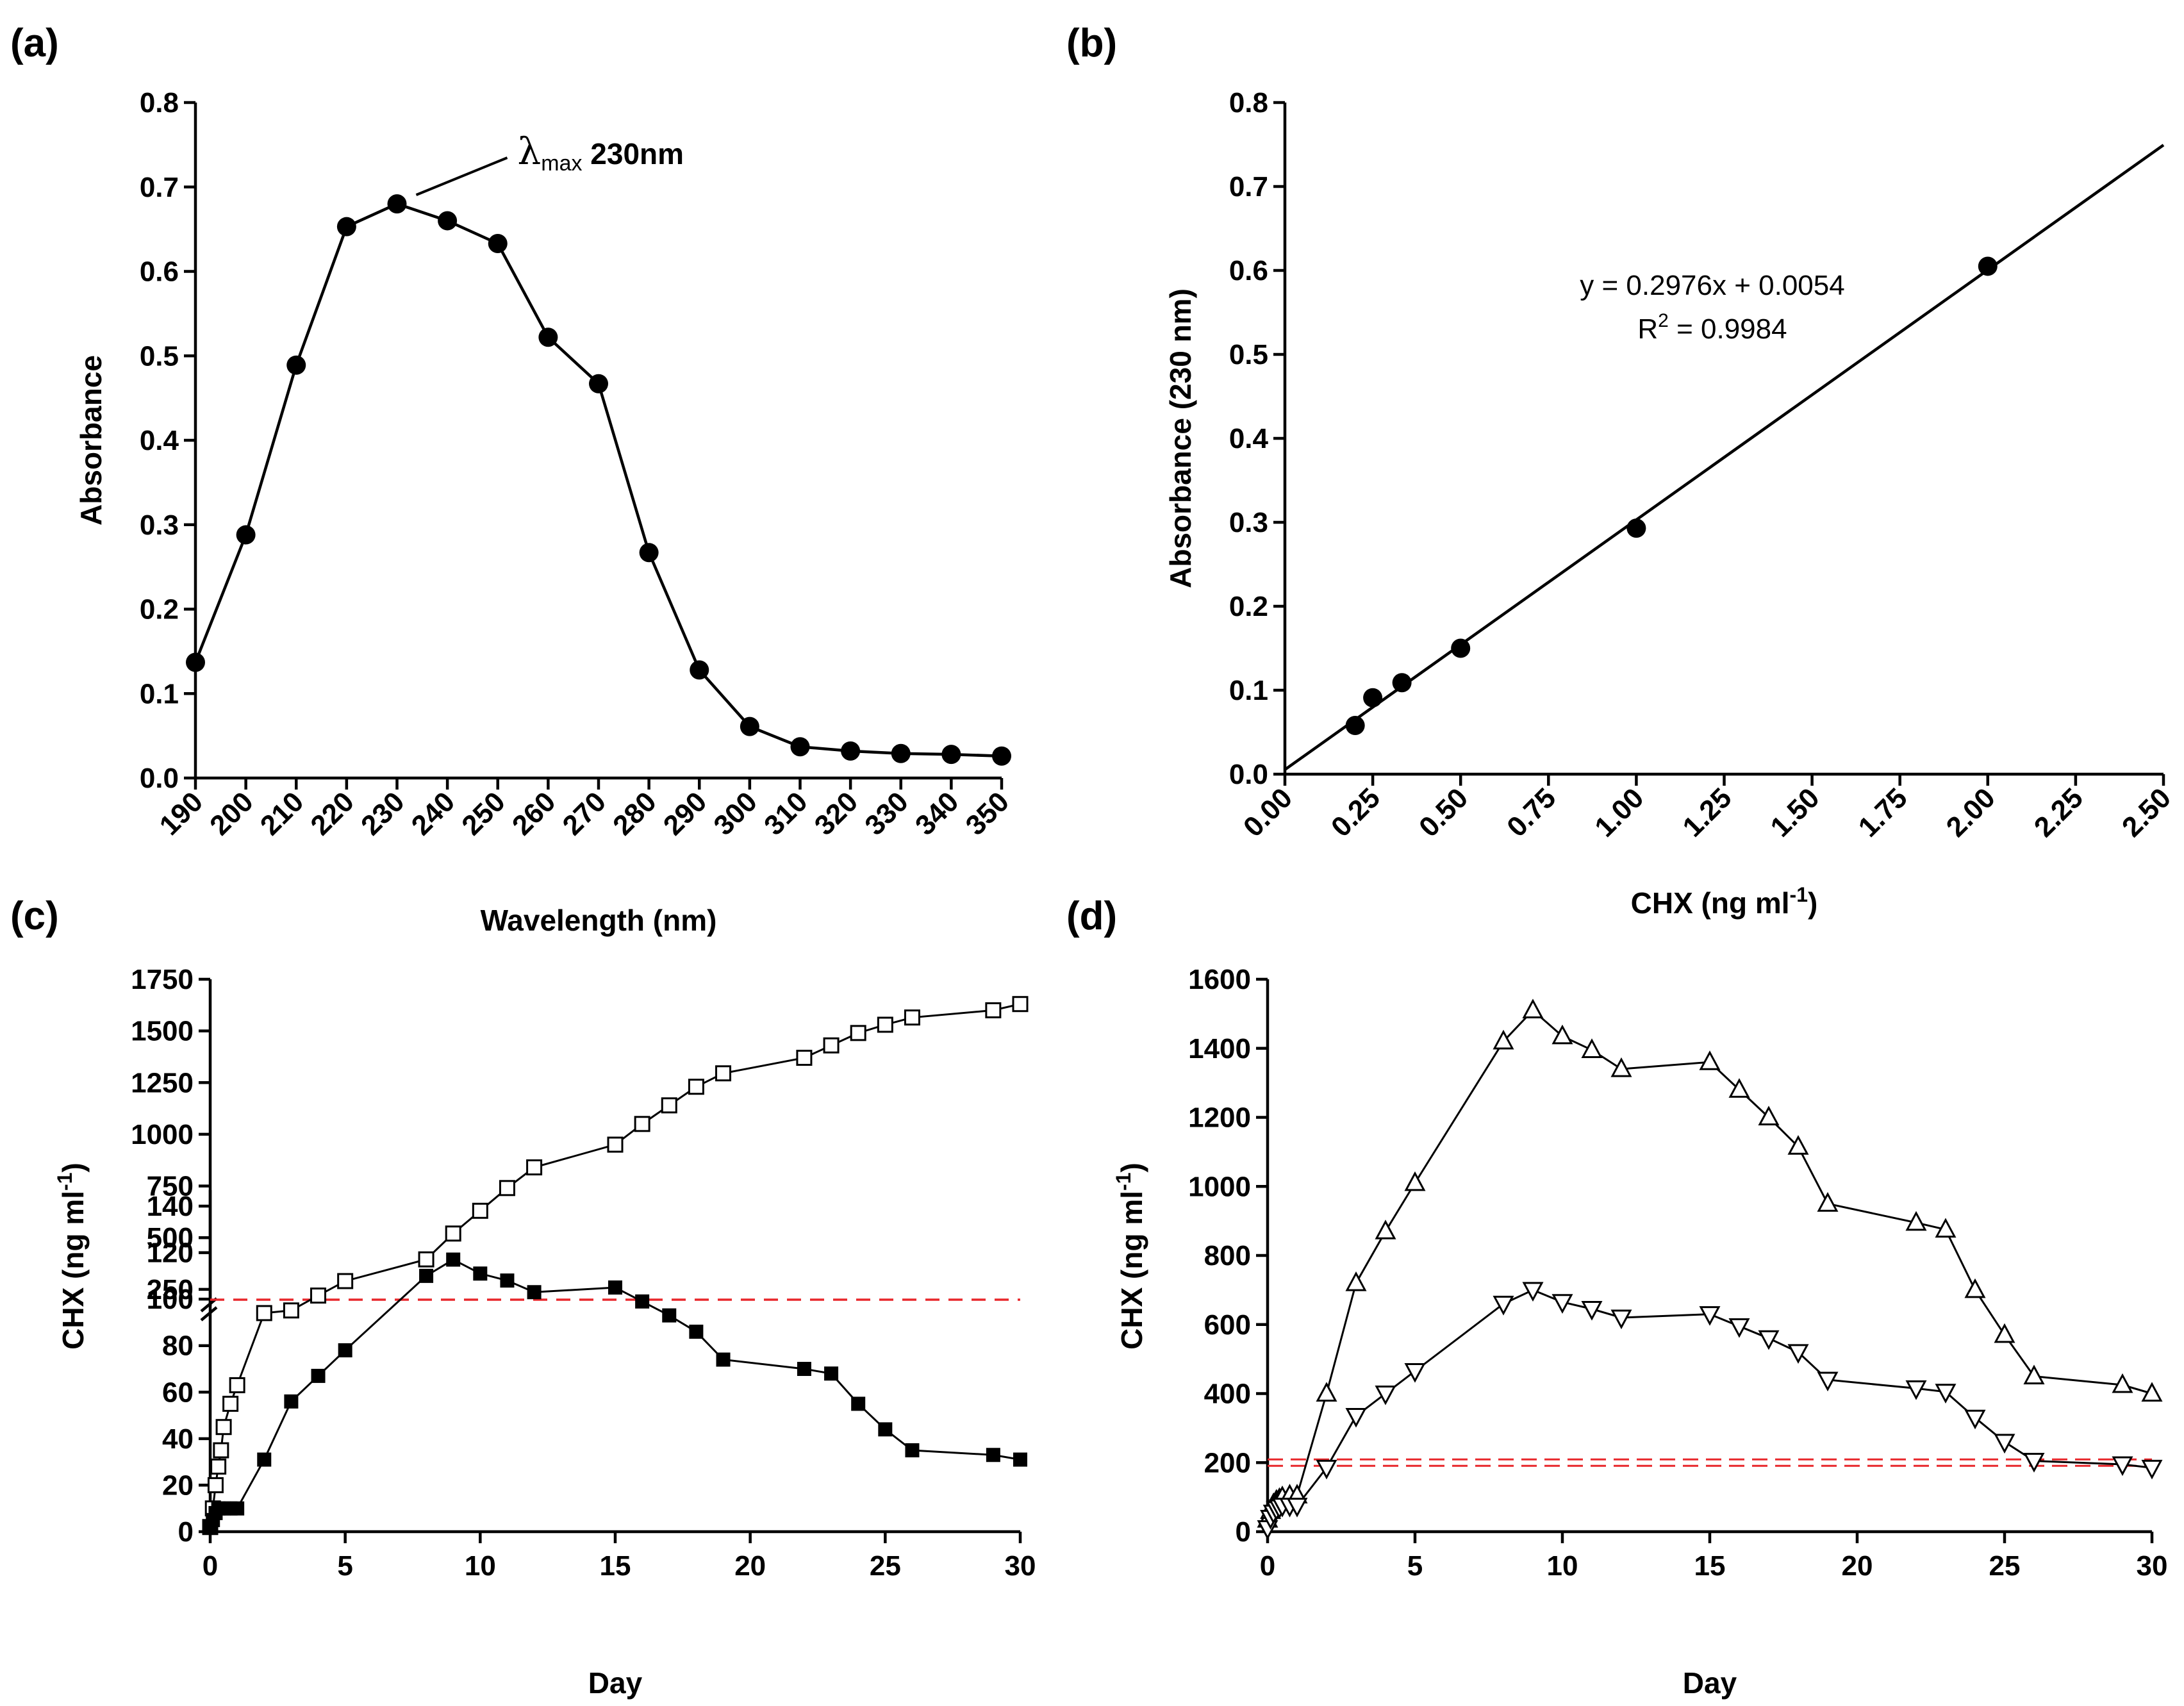 The width and height of the screenshot is (2184, 1706). Describe the element at coordinates (159, 693) in the screenshot. I see `panel-a-y-tick-label: 0.1` at that location.